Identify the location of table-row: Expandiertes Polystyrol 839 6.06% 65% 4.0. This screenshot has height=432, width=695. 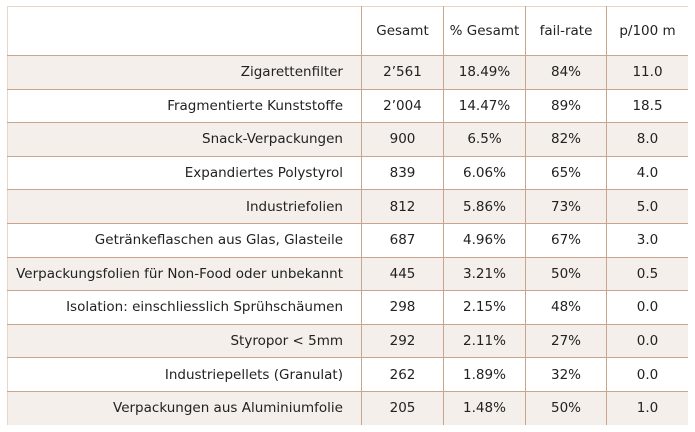
(347, 173).